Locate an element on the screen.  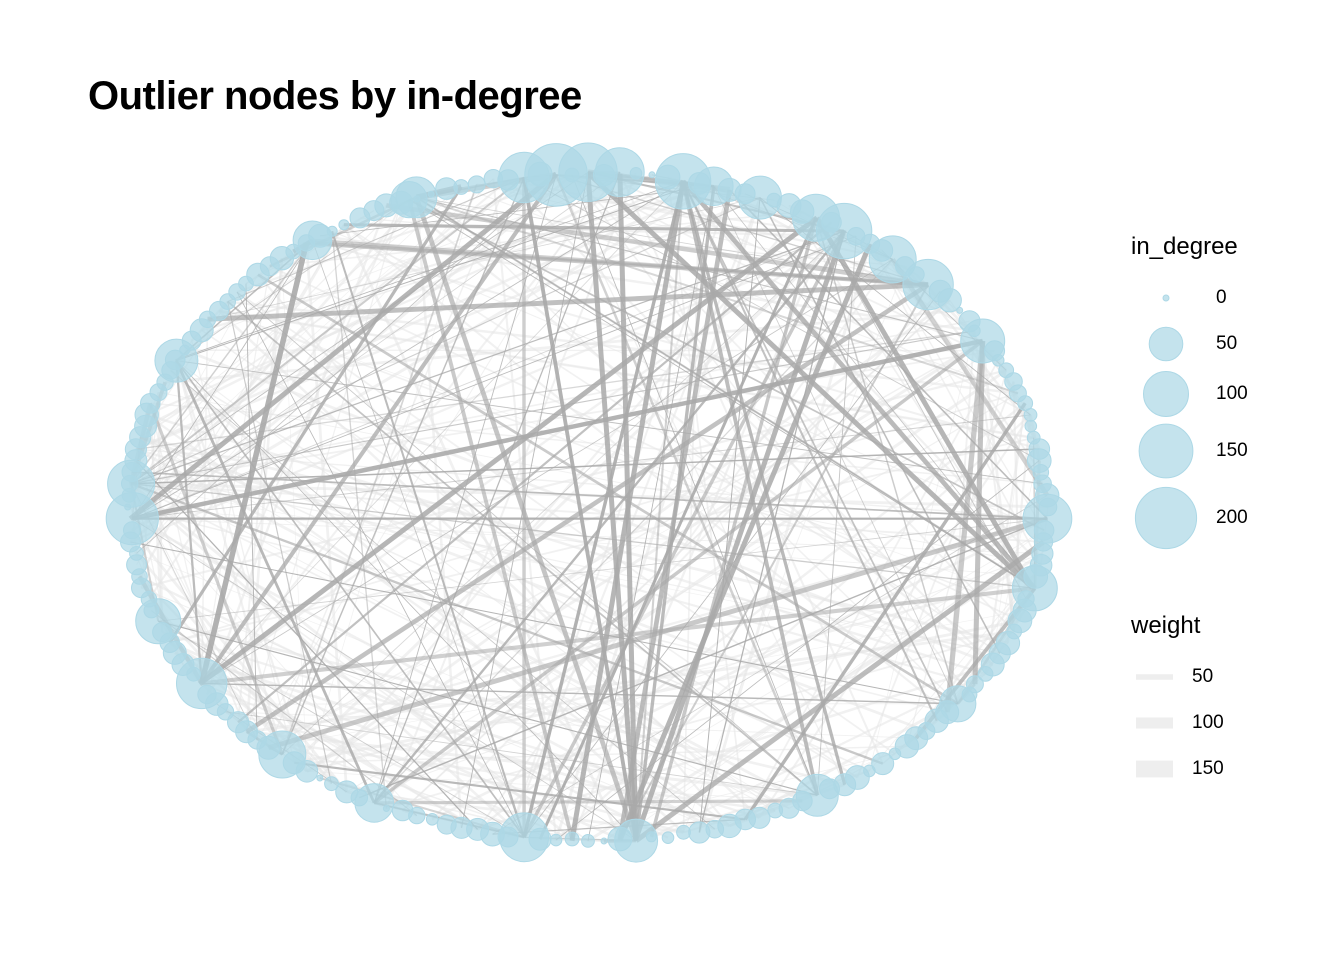
legend-size-label-150: 150 is located at coordinates (1232, 450).